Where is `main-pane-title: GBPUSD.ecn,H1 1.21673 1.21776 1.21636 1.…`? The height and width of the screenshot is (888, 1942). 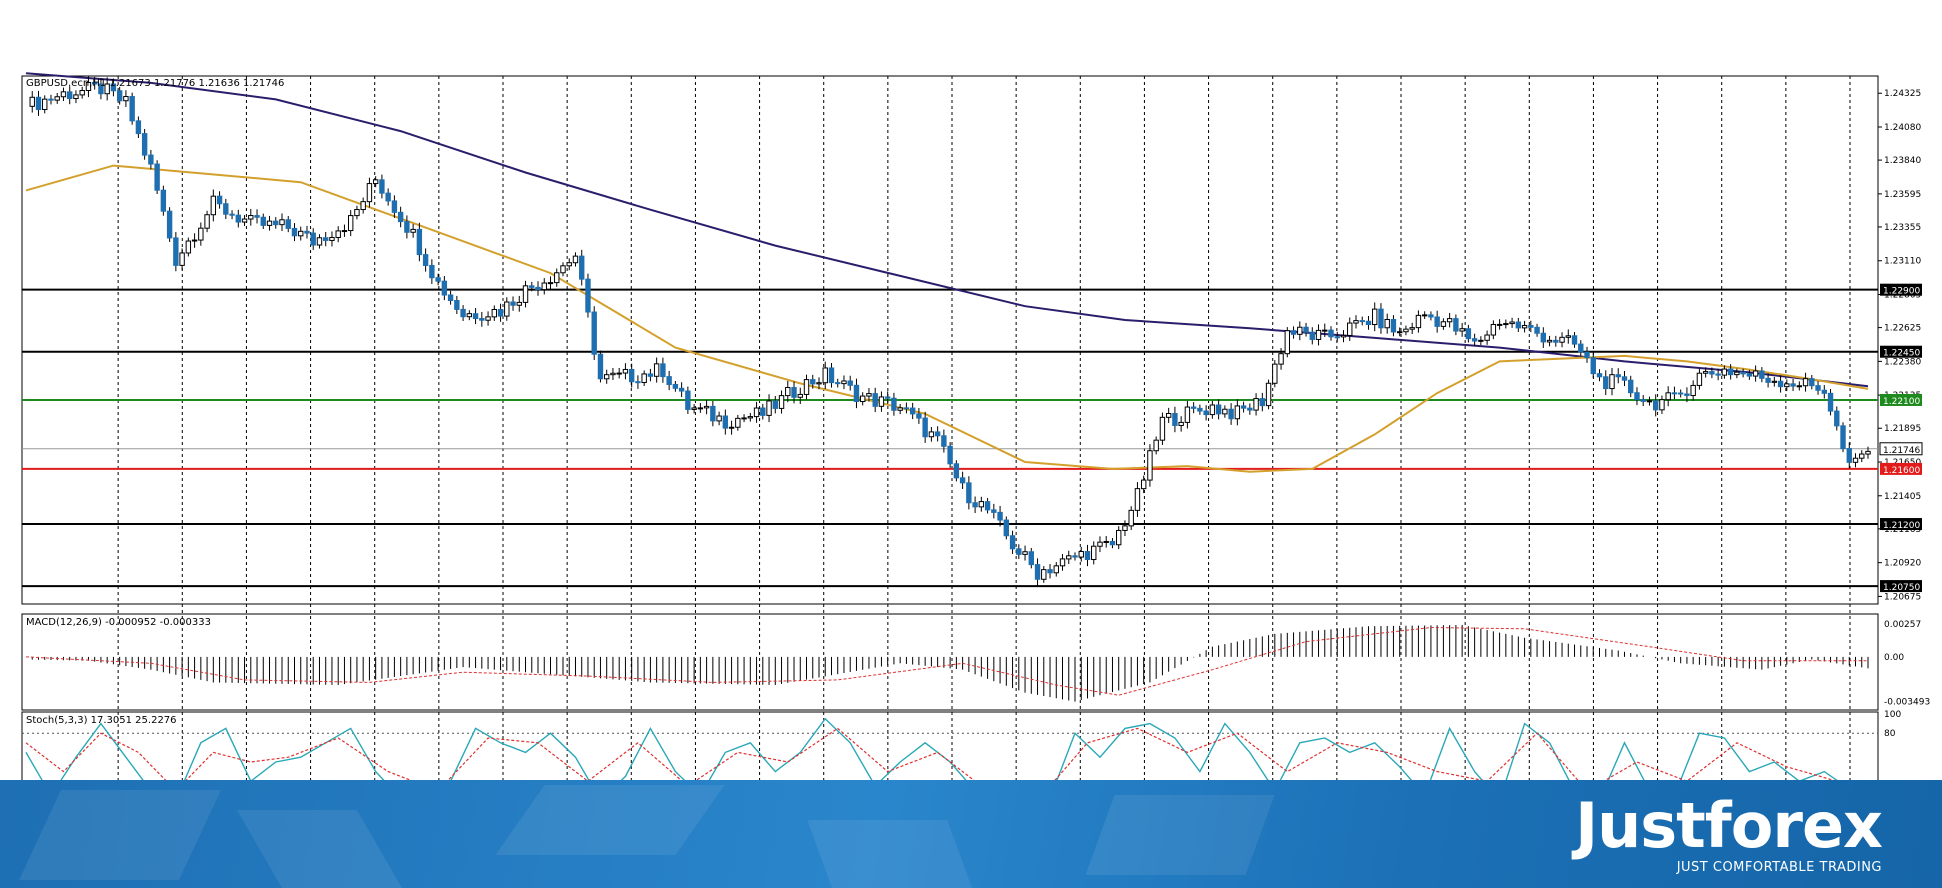
main-pane-title: GBPUSD.ecn,H1 1.21673 1.21776 1.21636 1.… is located at coordinates (155, 83).